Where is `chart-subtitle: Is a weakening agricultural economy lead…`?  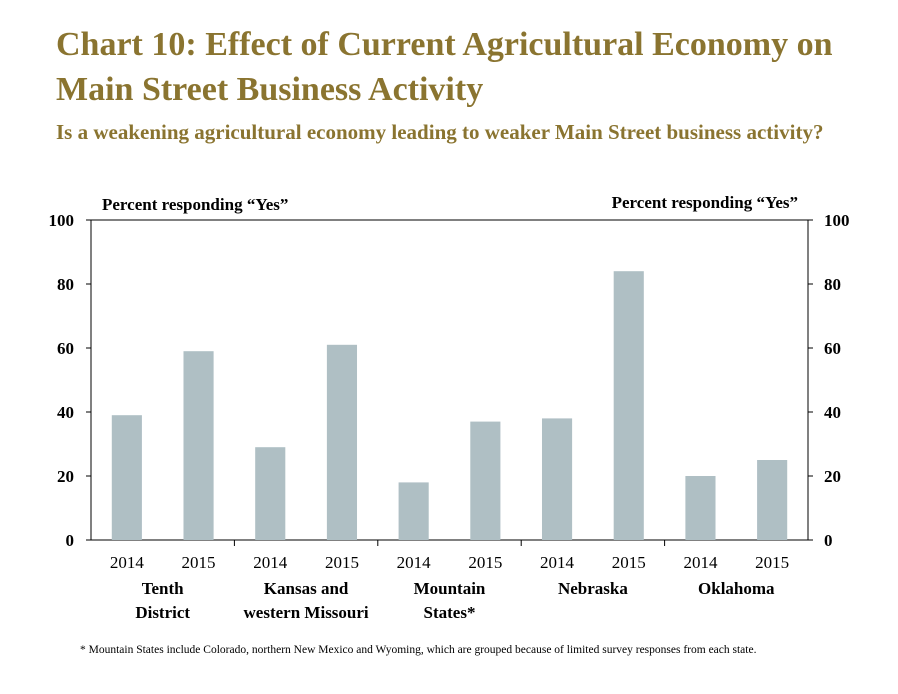
chart-subtitle: Is a weakening agricultural economy lead… is located at coordinates (440, 132).